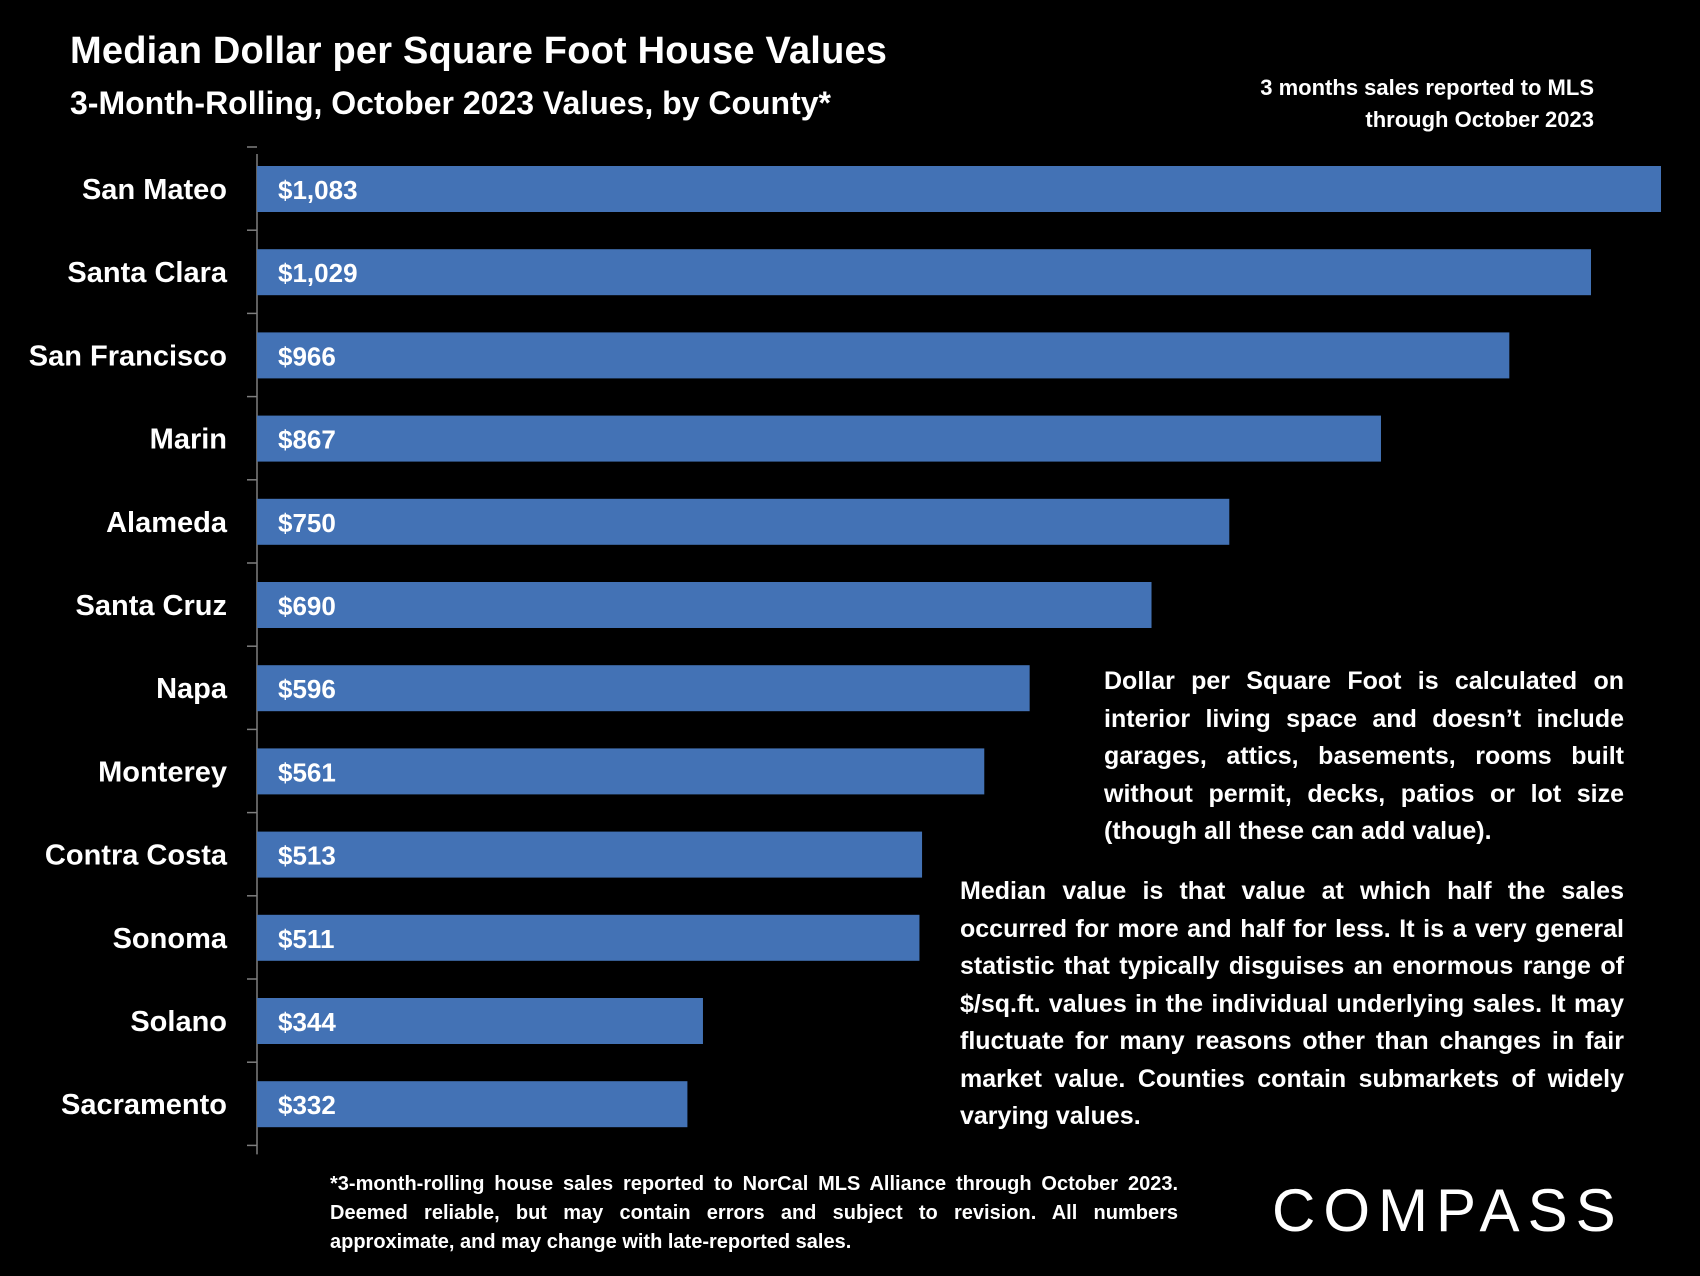 The height and width of the screenshot is (1276, 1700). What do you see at coordinates (162, 772) in the screenshot?
I see `category-label-monterey: Monterey` at bounding box center [162, 772].